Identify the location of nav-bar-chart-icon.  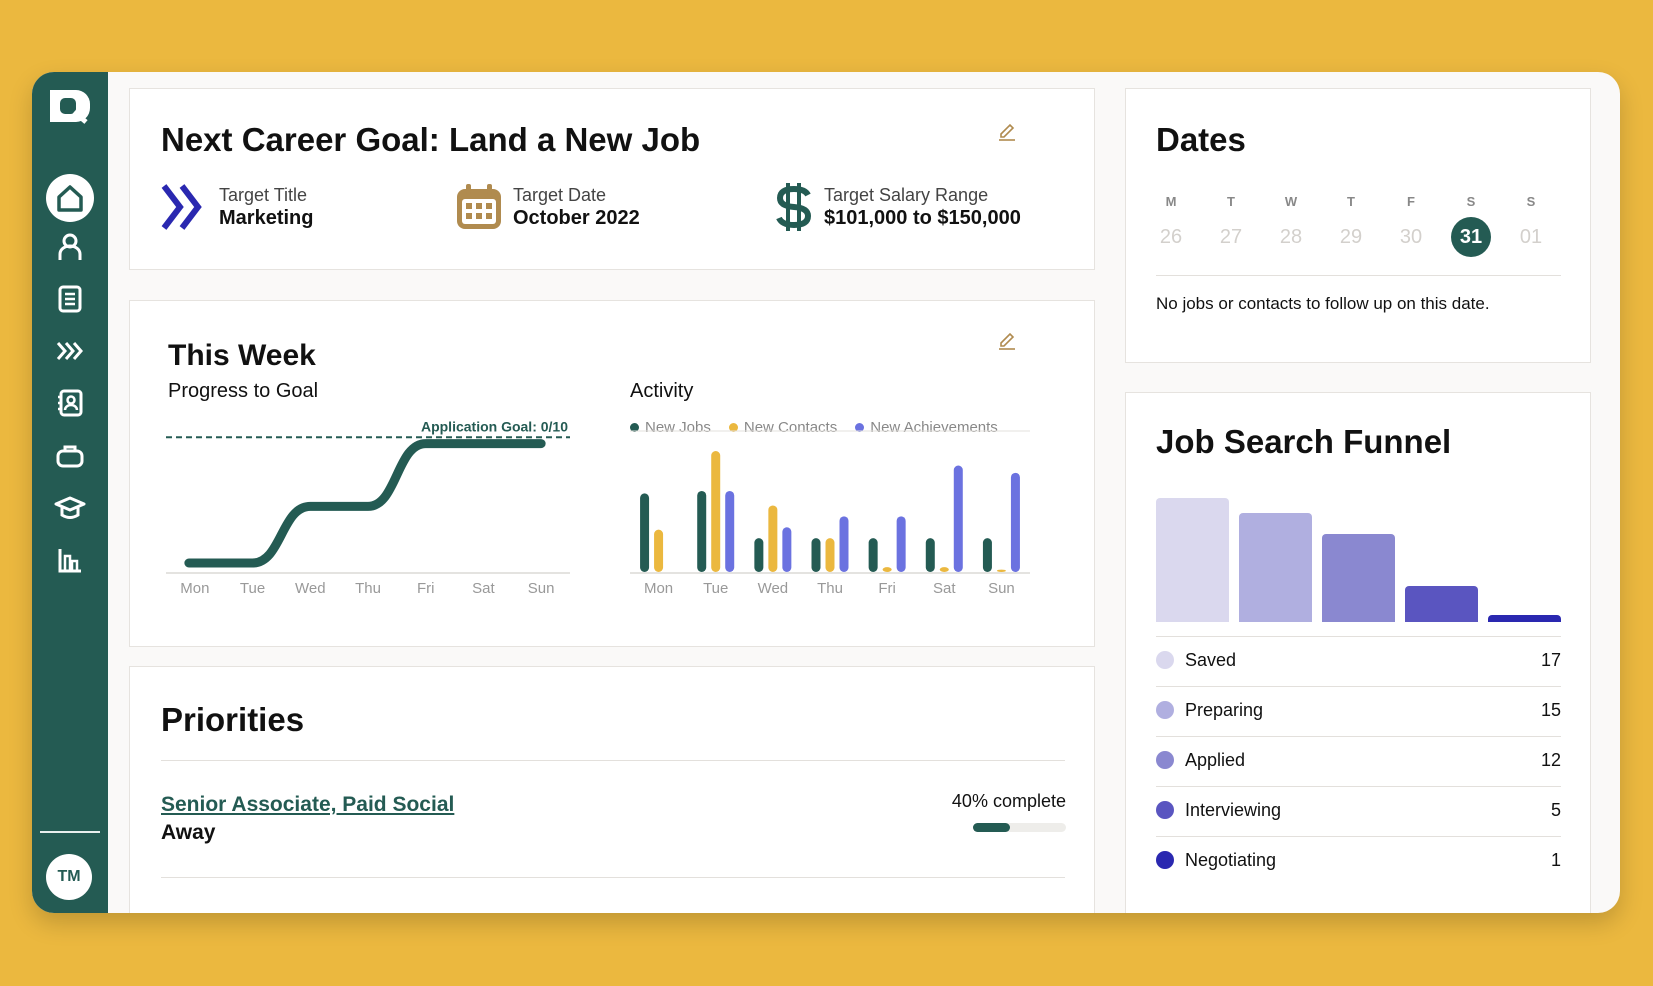
(70, 560).